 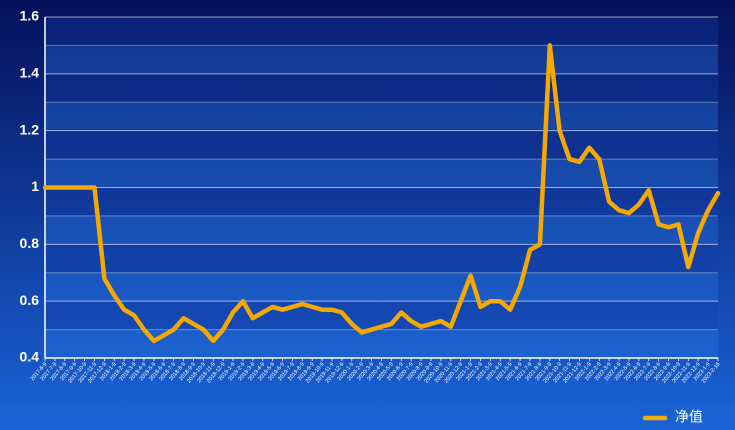 What do you see at coordinates (30, 16) in the screenshot?
I see `y-tick-label: 1.6` at bounding box center [30, 16].